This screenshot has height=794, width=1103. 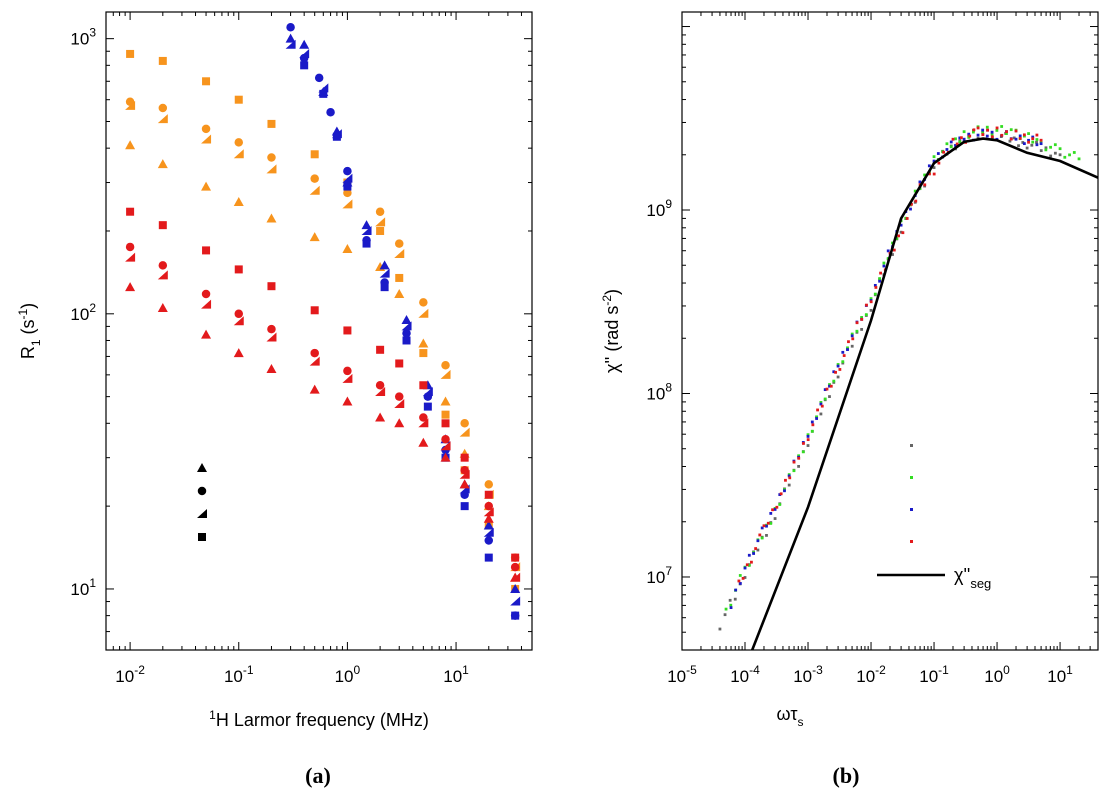 What do you see at coordinates (29, 331) in the screenshot?
I see `y-axis-label: R1 (s-1)` at bounding box center [29, 331].